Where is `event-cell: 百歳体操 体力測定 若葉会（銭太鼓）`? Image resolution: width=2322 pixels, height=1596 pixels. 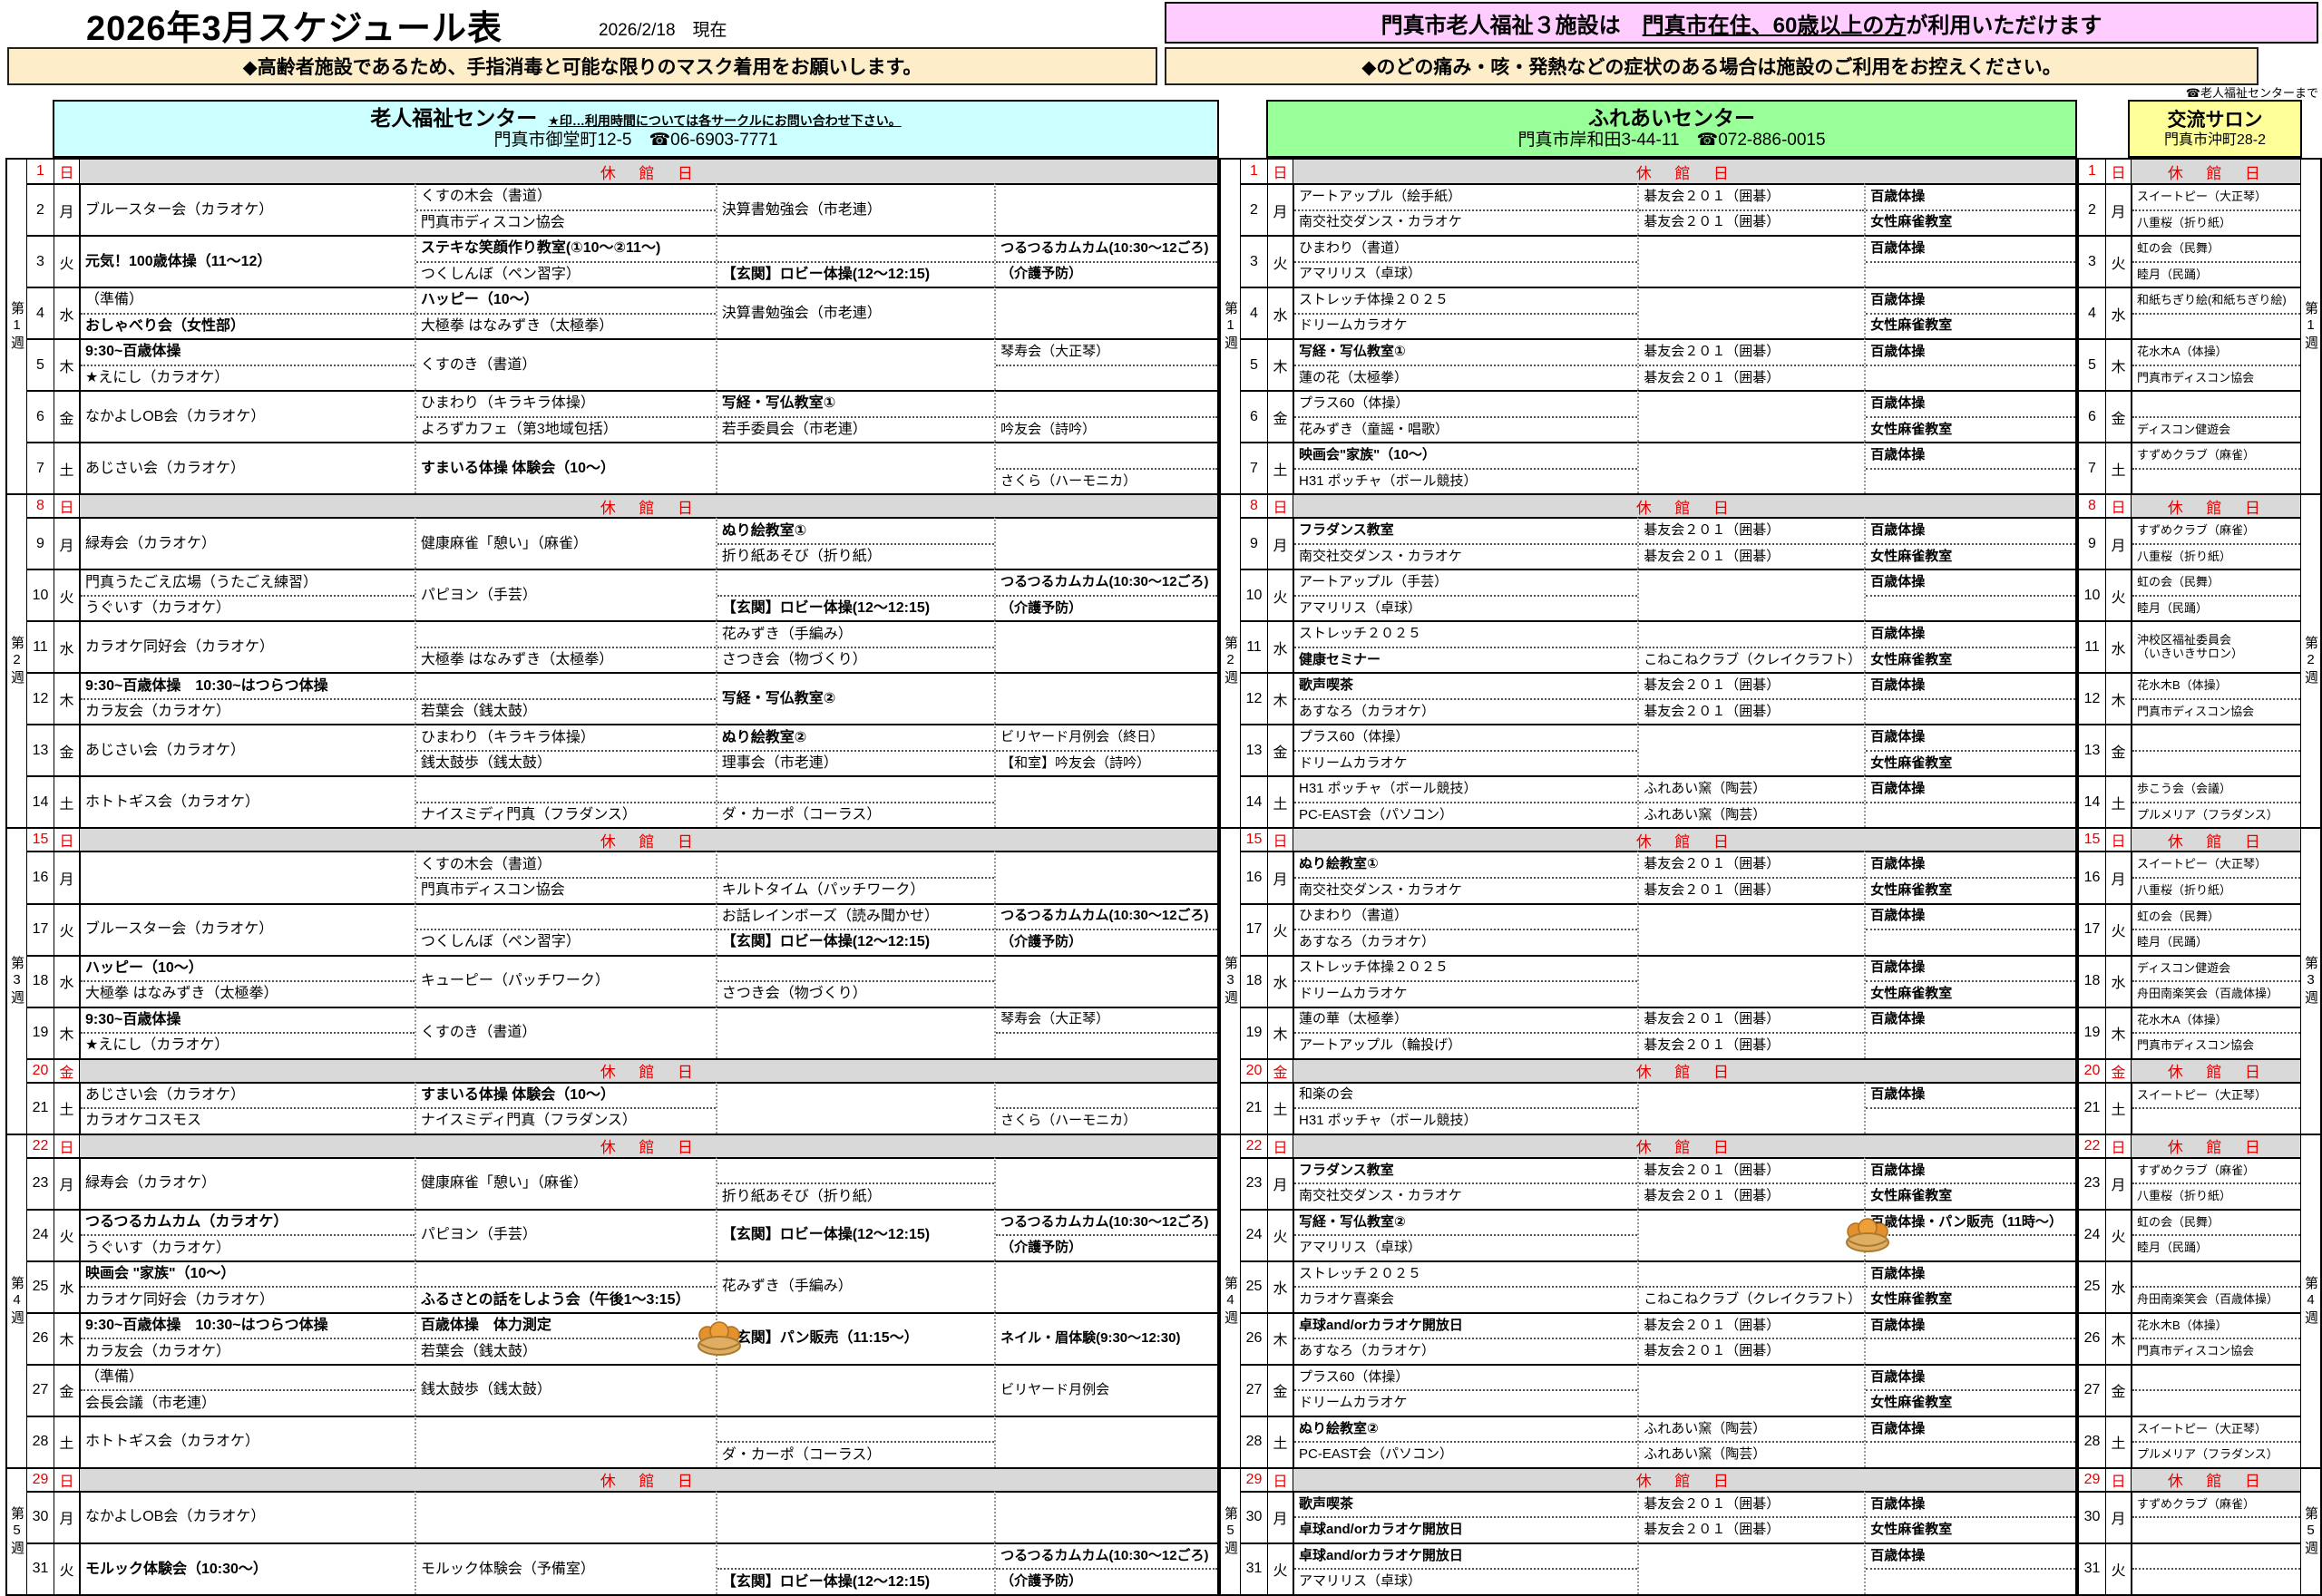 event-cell: 百歳体操 体力測定 若葉会（銭太鼓） is located at coordinates (577, 1337).